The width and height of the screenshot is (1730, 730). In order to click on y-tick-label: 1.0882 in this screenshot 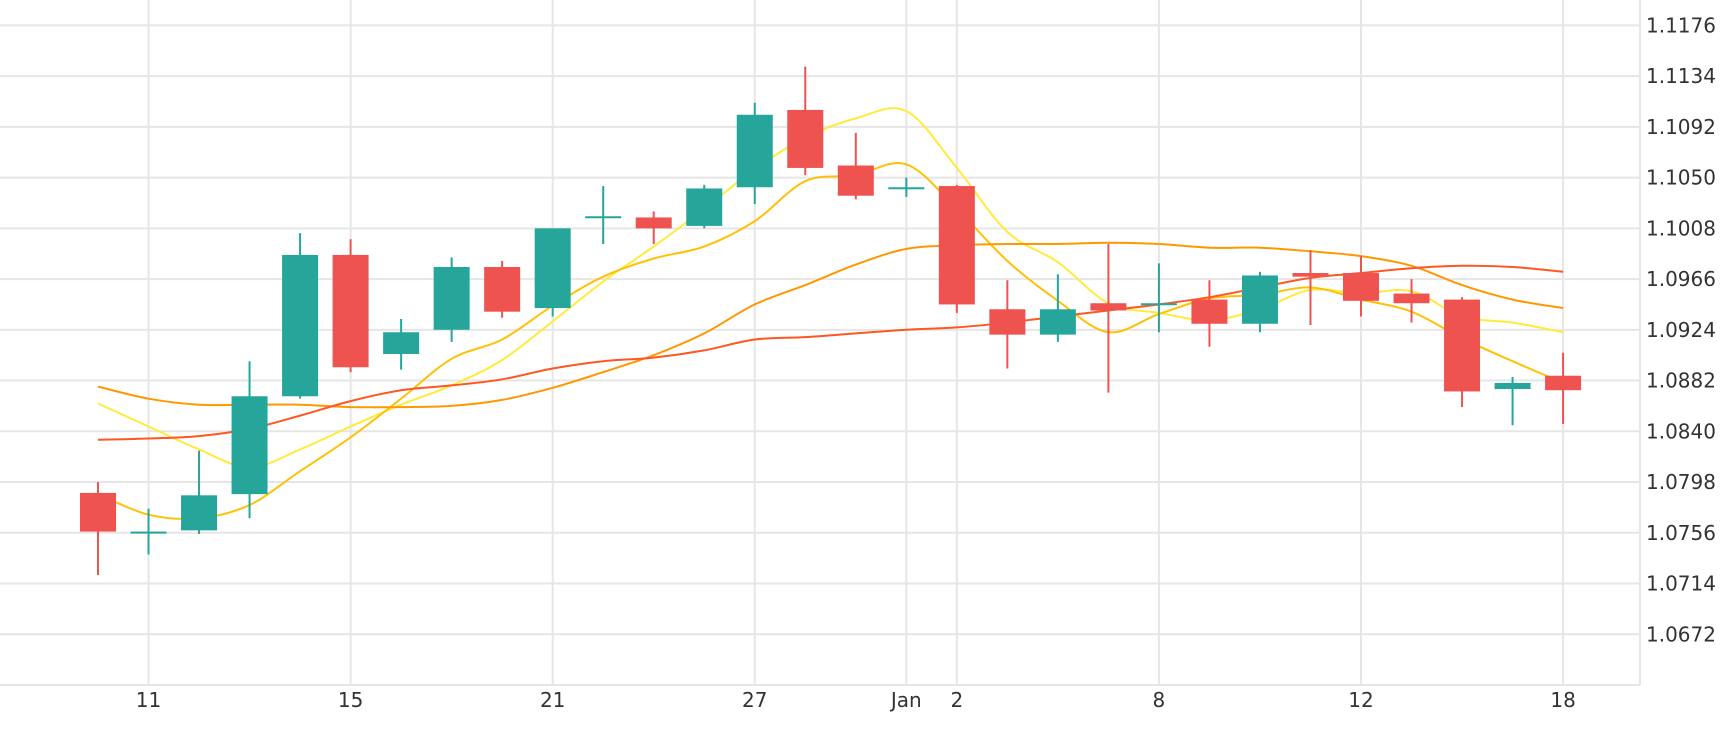, I will do `click(1681, 381)`.